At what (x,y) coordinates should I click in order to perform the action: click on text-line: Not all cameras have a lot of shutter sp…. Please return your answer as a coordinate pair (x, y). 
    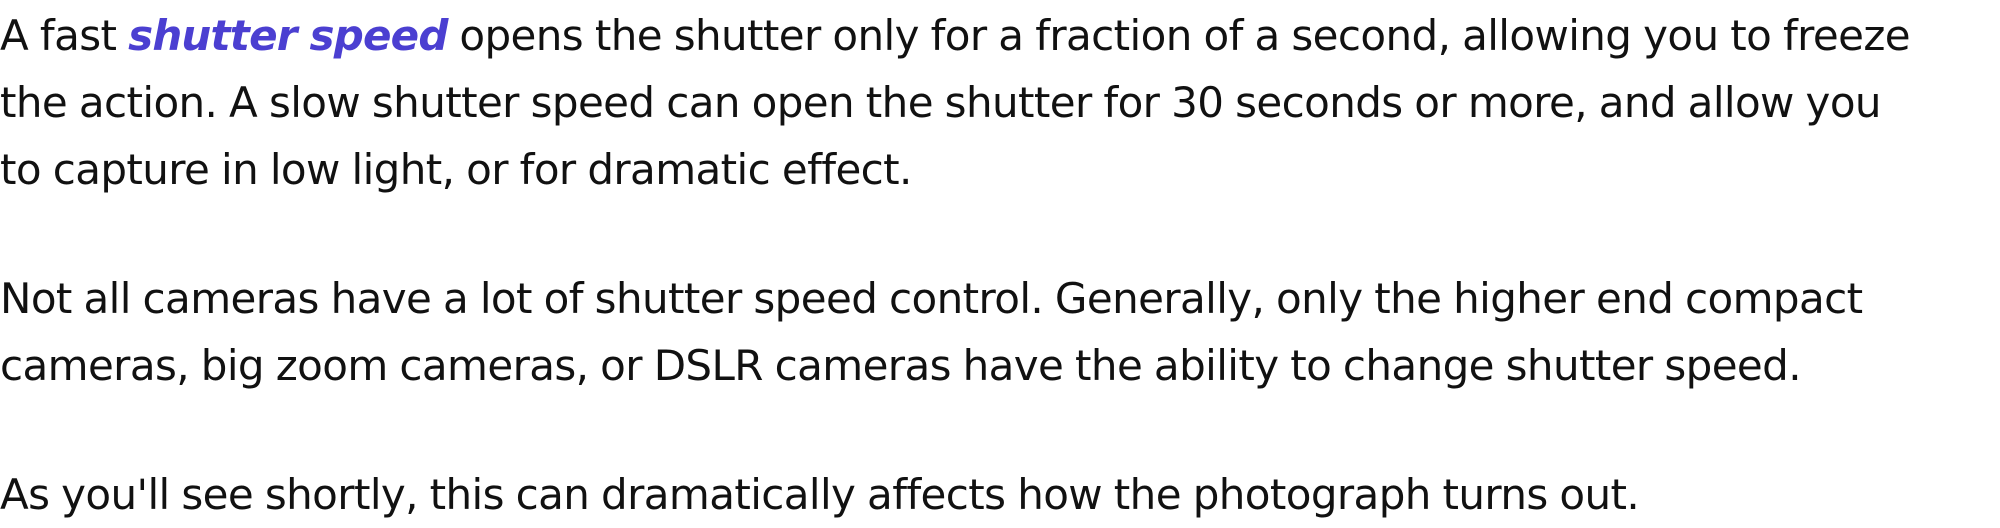
    Looking at the image, I should click on (931, 298).